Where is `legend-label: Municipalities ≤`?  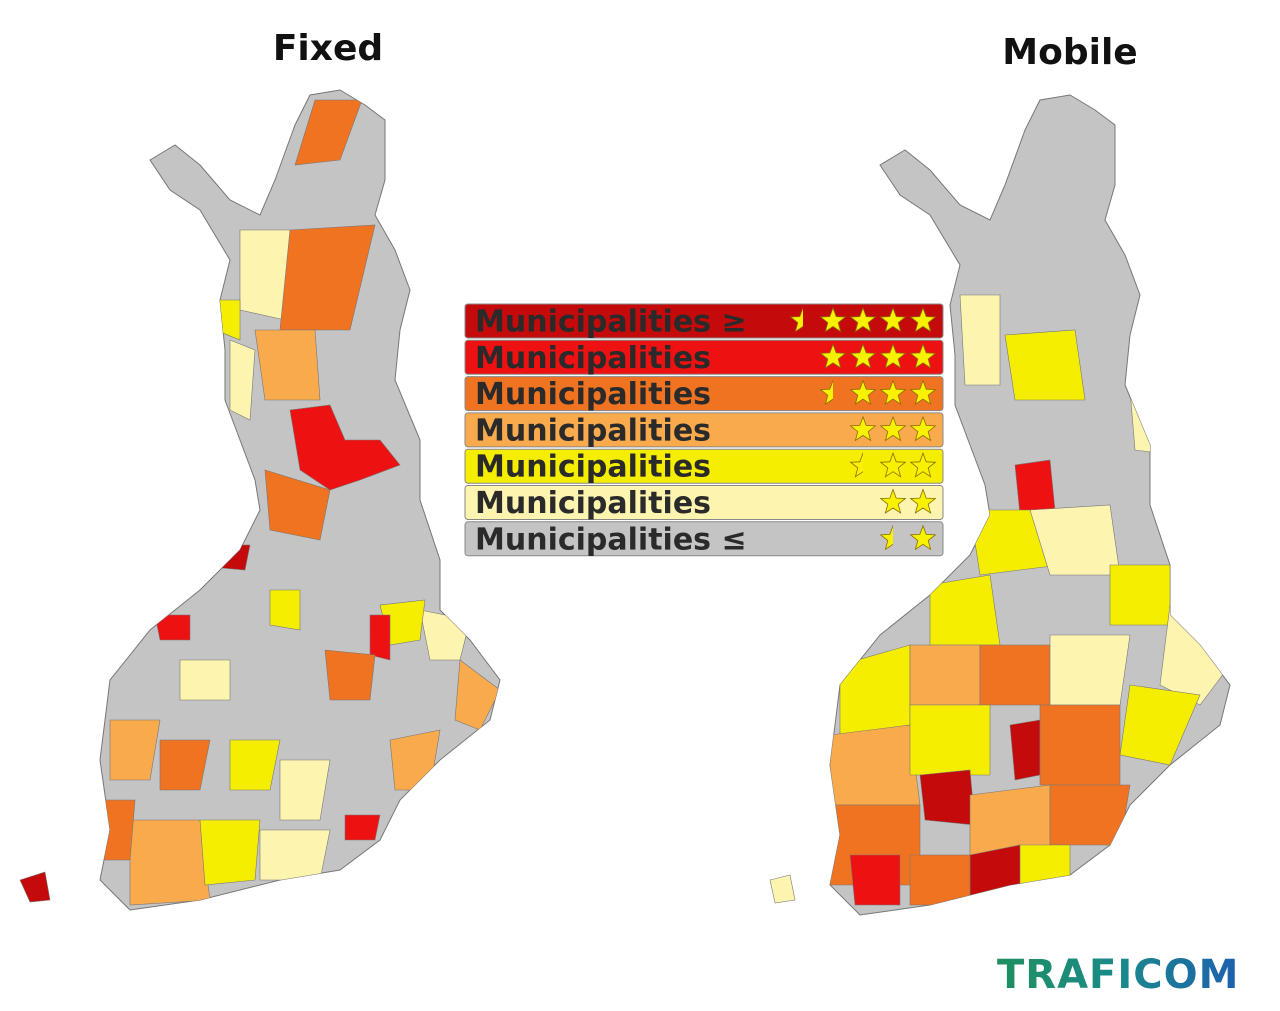 legend-label: Municipalities ≤ is located at coordinates (611, 539).